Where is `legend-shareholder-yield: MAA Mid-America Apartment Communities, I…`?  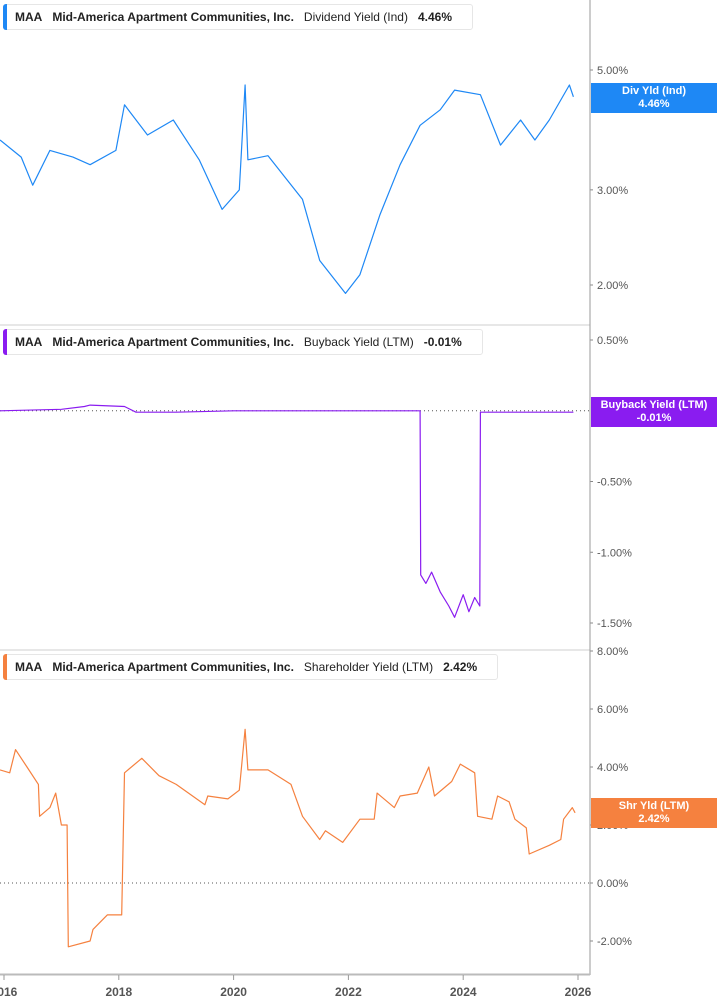
legend-shareholder-yield: MAA Mid-America Apartment Communities, I… is located at coordinates (251, 667).